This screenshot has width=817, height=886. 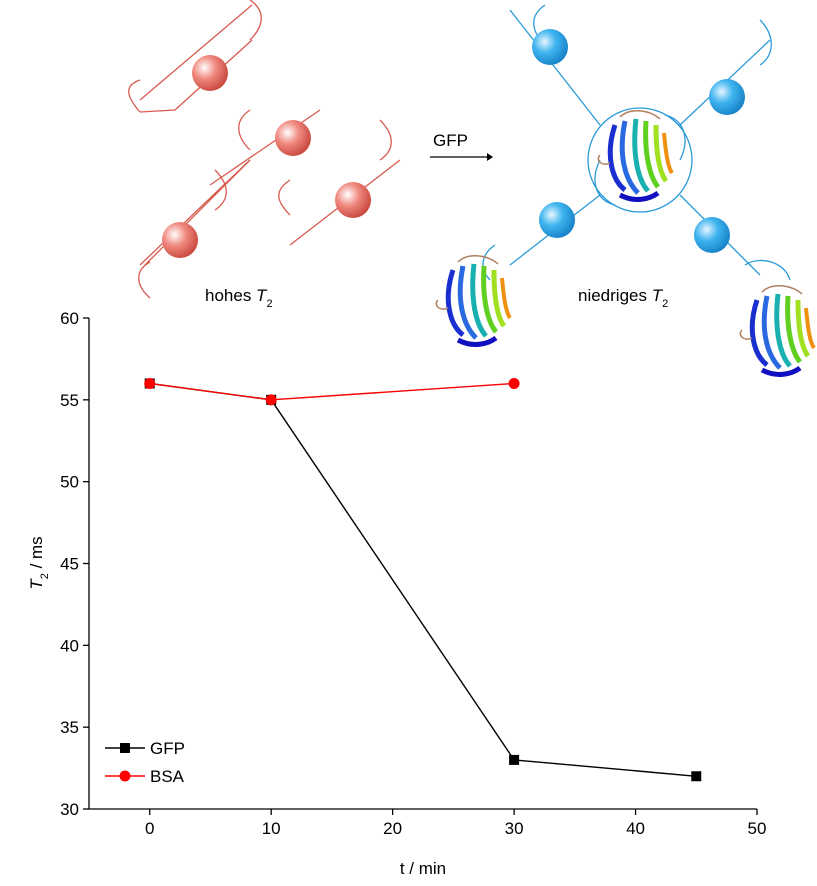 I want to click on label-text: niedriges, so click(x=615, y=295).